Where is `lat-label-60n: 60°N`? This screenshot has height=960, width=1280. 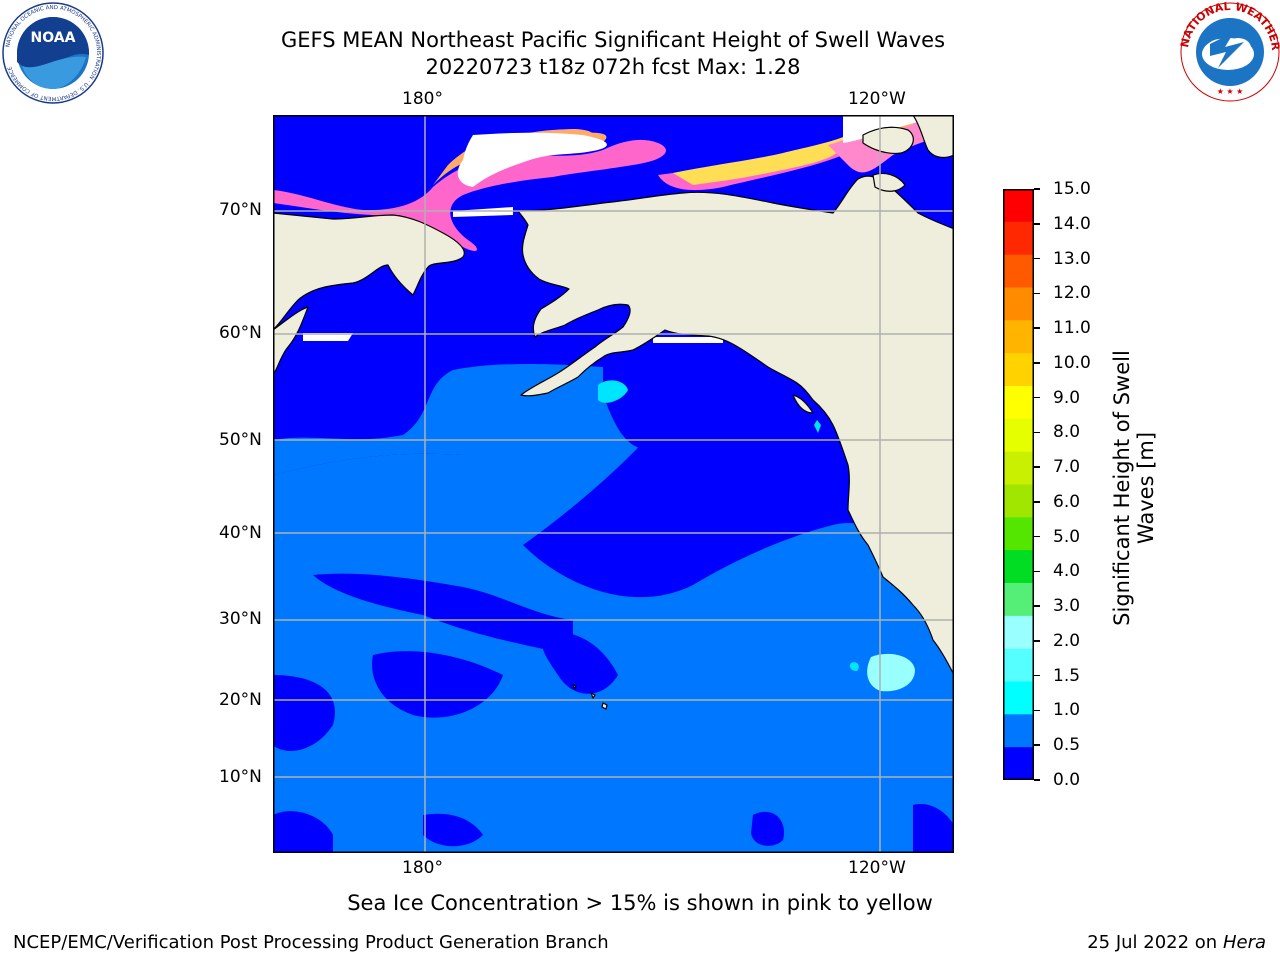 lat-label-60n: 60°N is located at coordinates (240, 333).